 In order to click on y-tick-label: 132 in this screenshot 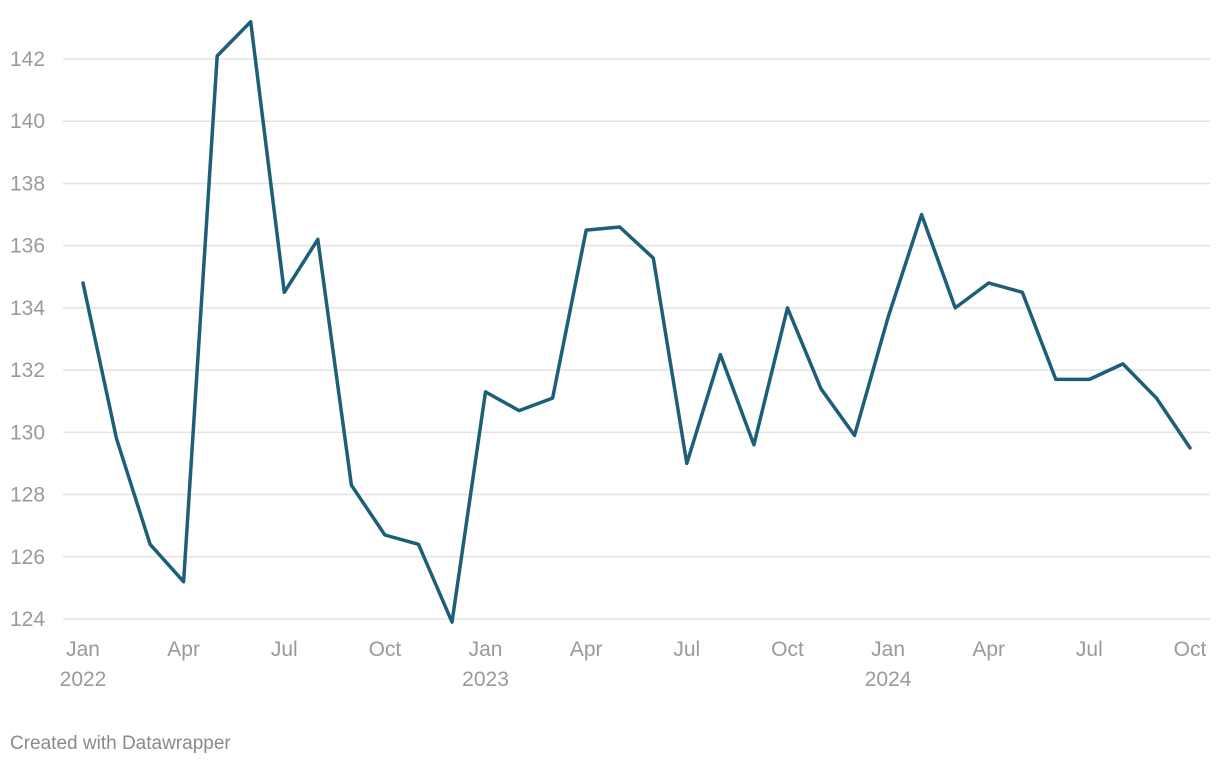, I will do `click(27, 370)`.